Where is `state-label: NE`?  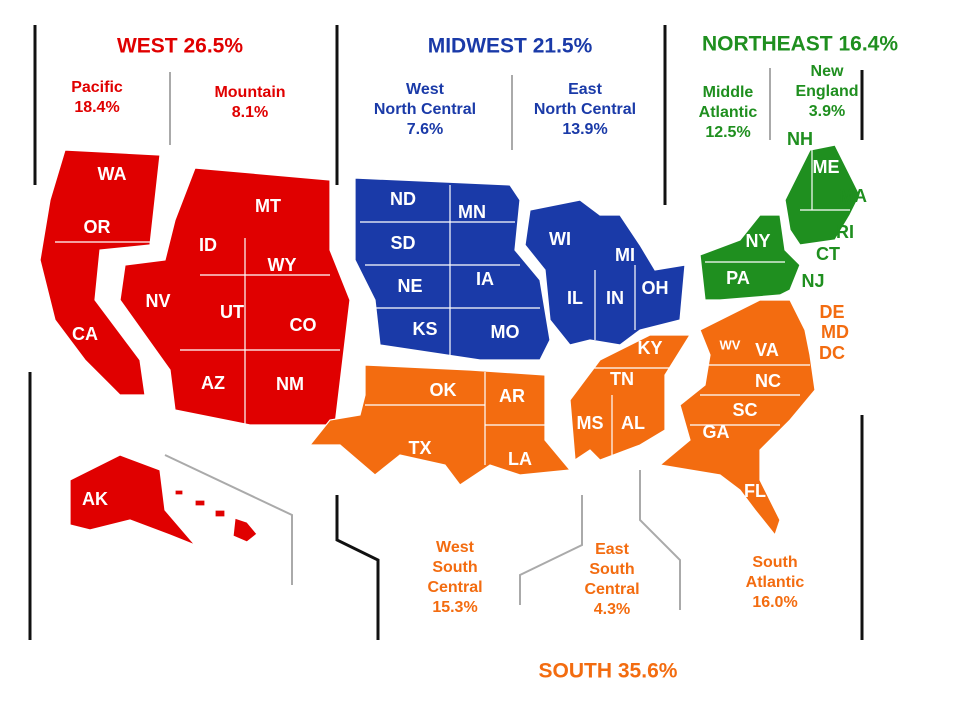 state-label: NE is located at coordinates (409, 286).